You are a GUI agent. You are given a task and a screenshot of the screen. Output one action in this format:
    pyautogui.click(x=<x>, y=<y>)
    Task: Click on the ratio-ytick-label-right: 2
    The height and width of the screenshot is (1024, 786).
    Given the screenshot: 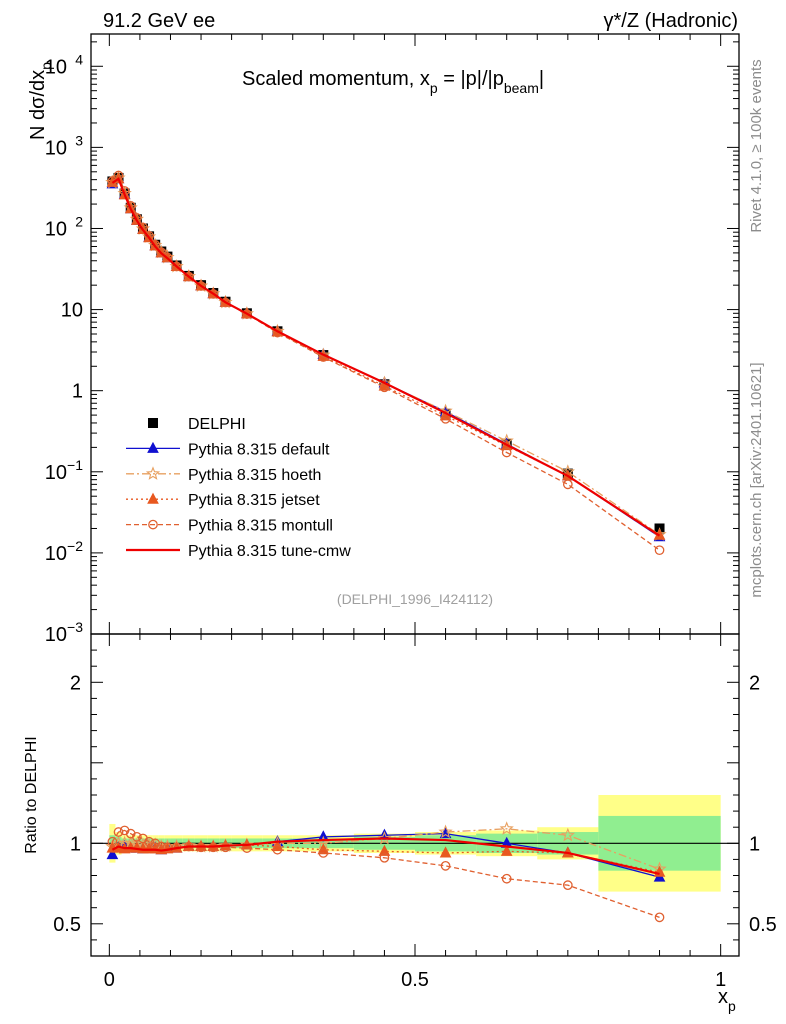 What is the action you would take?
    pyautogui.click(x=754, y=683)
    